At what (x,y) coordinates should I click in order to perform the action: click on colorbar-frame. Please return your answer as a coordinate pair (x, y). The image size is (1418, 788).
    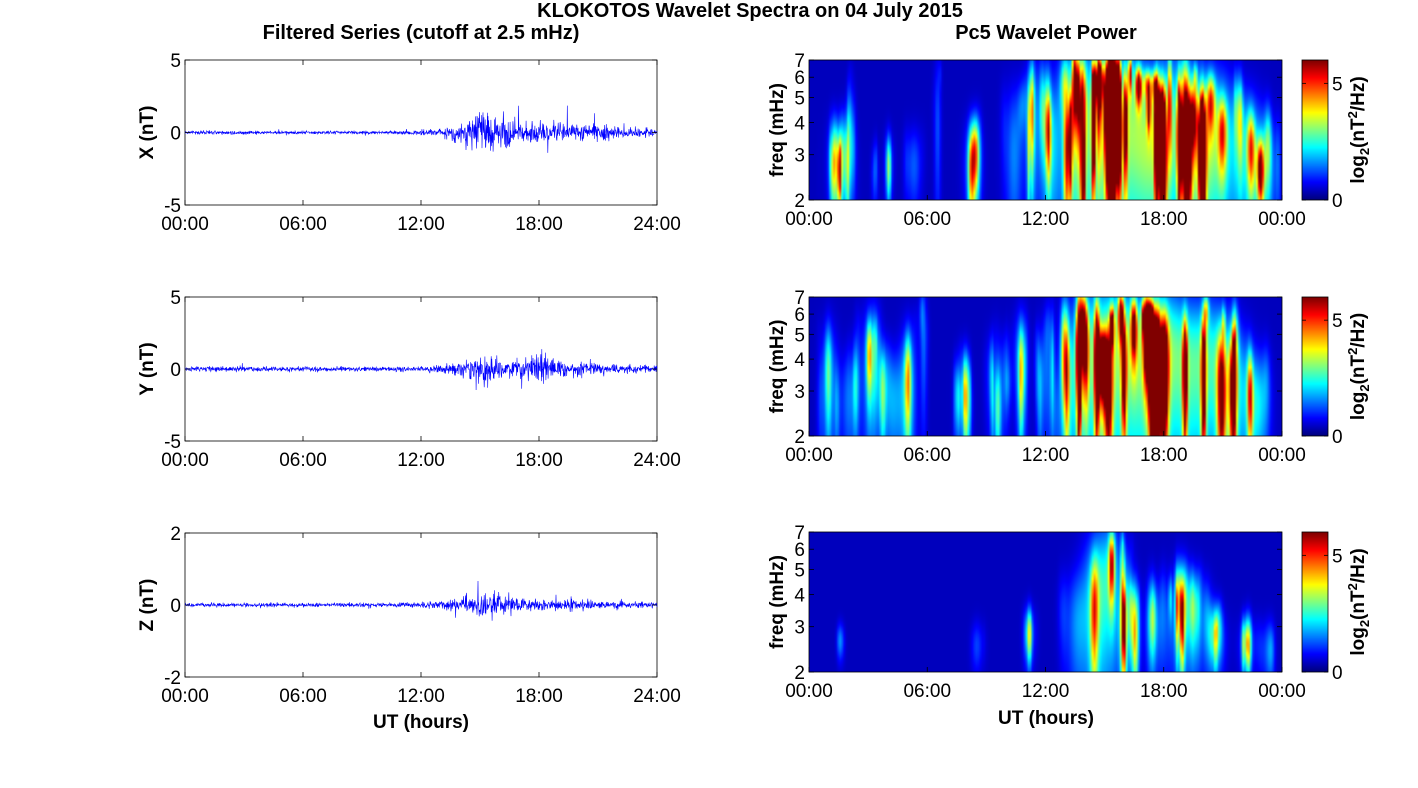
    Looking at the image, I should click on (1315, 130).